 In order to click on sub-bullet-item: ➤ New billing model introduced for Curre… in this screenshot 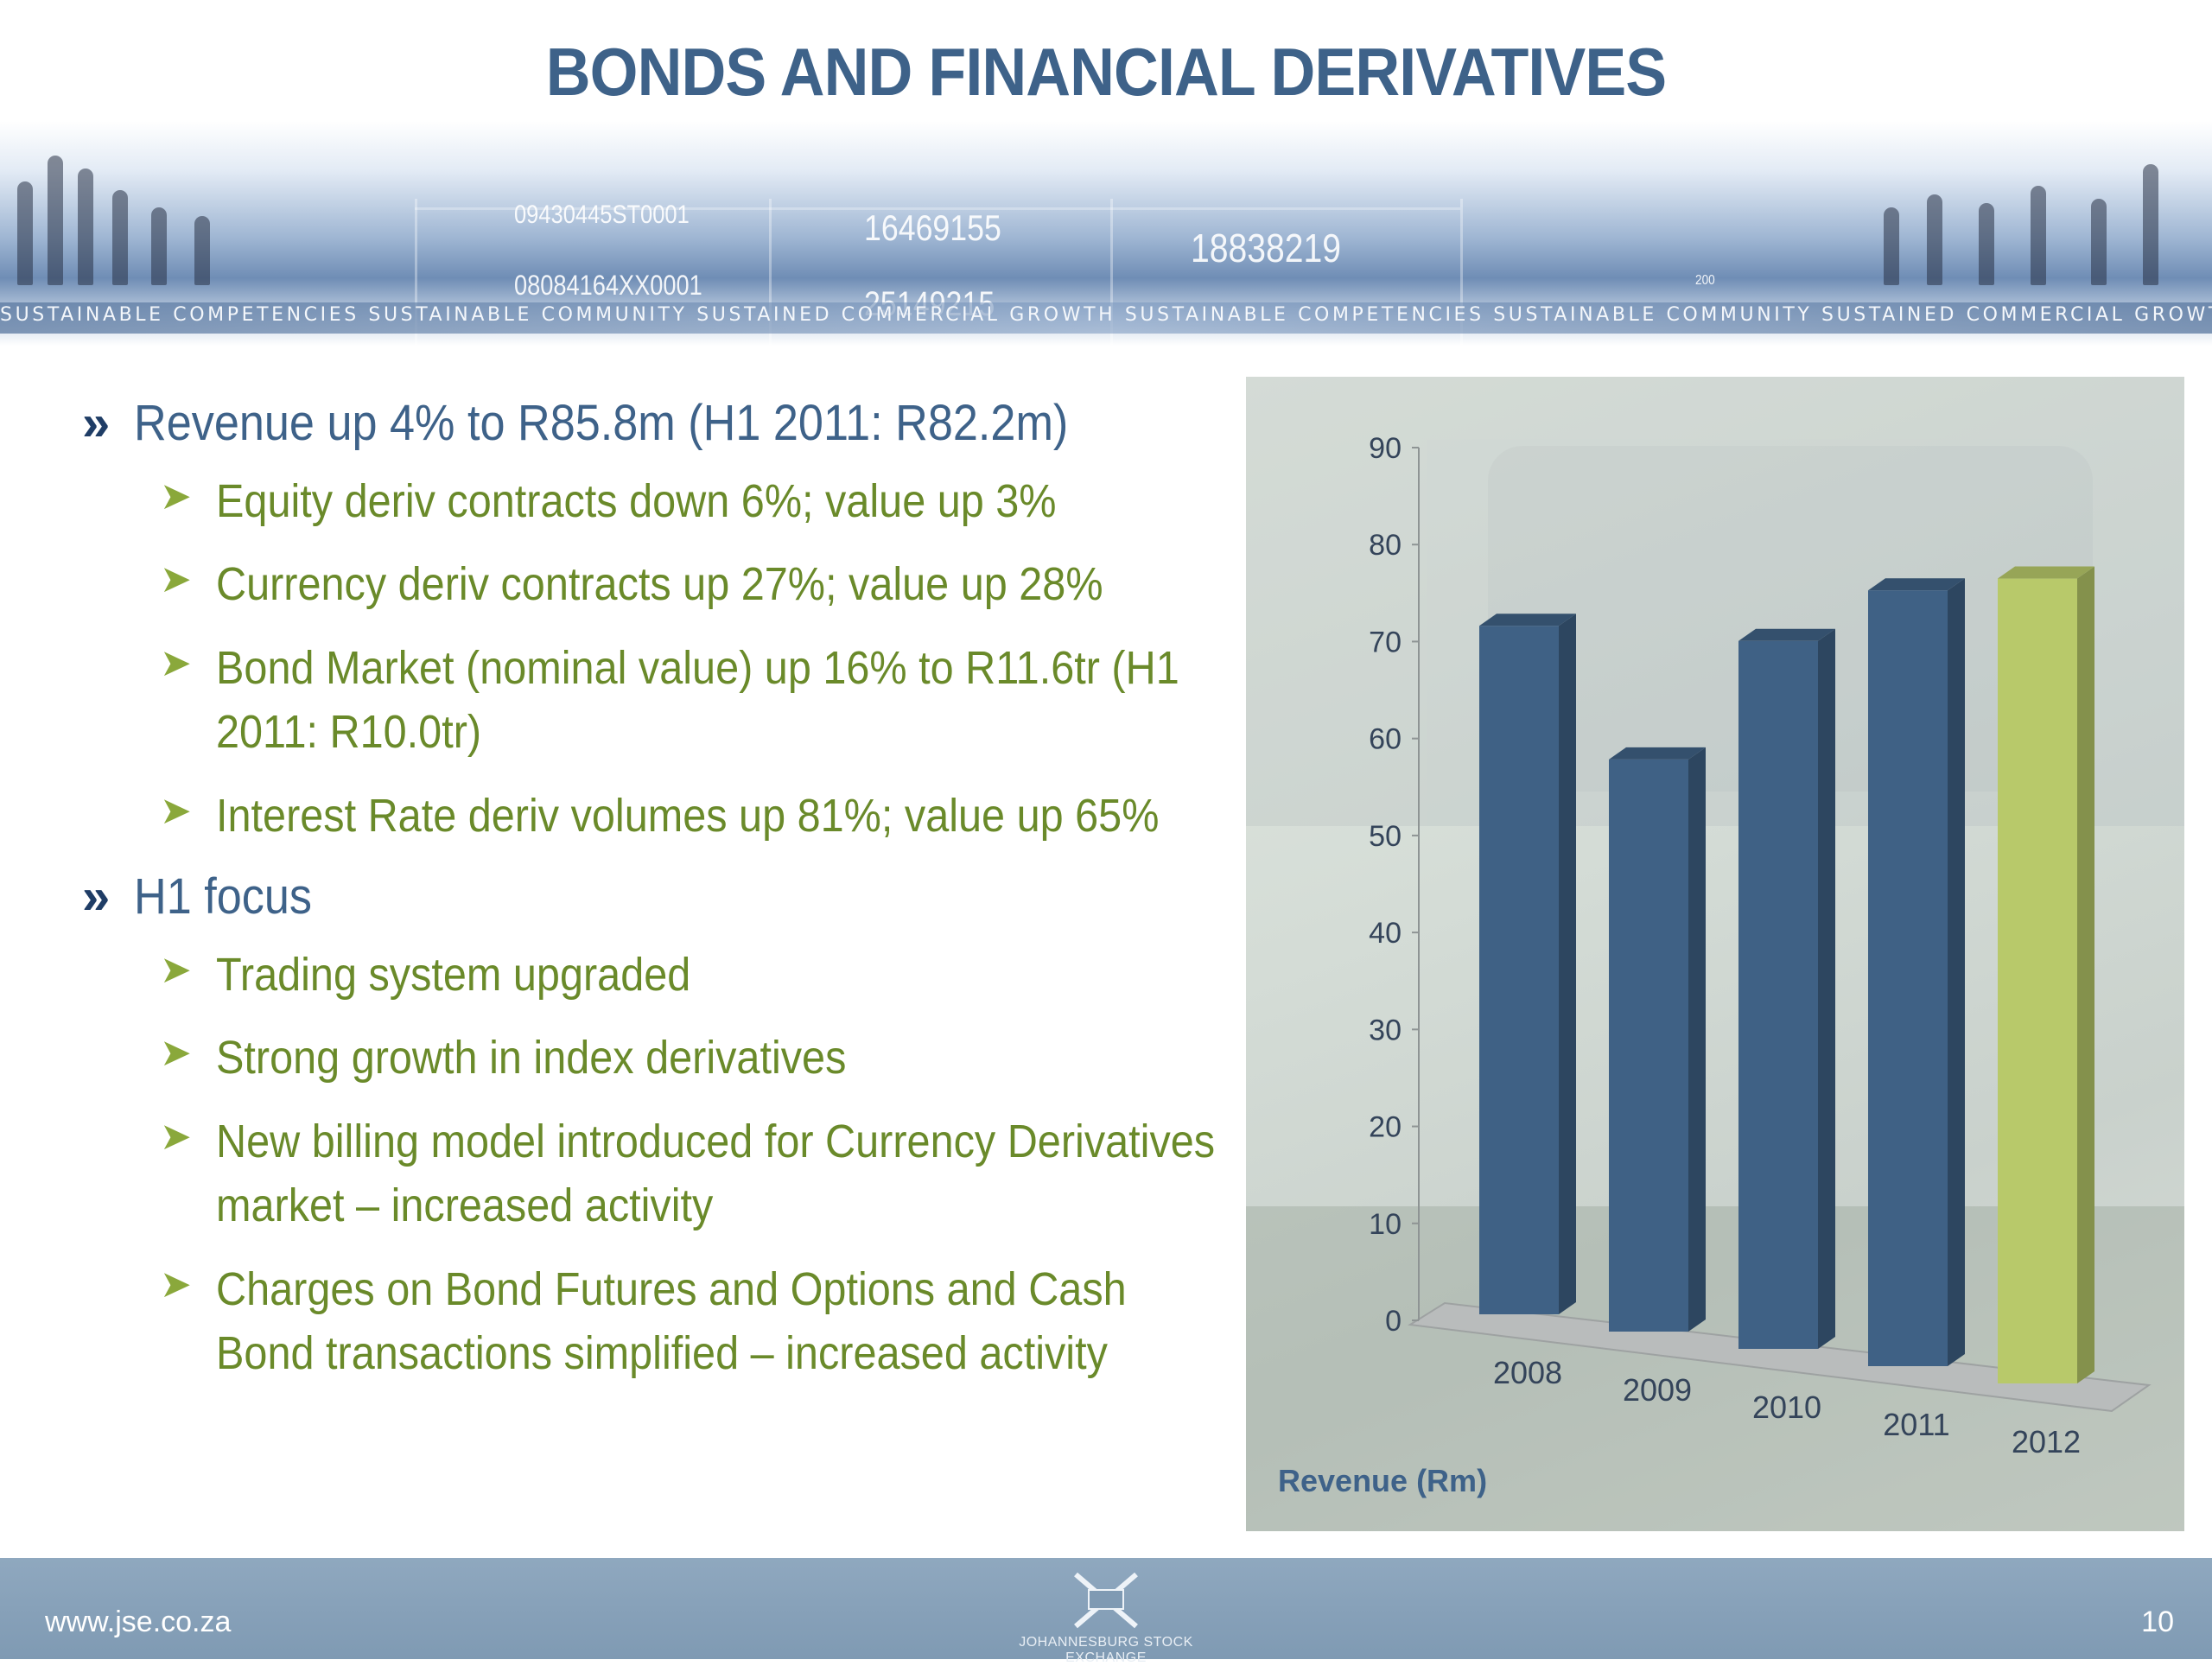, I will do `click(652, 1174)`.